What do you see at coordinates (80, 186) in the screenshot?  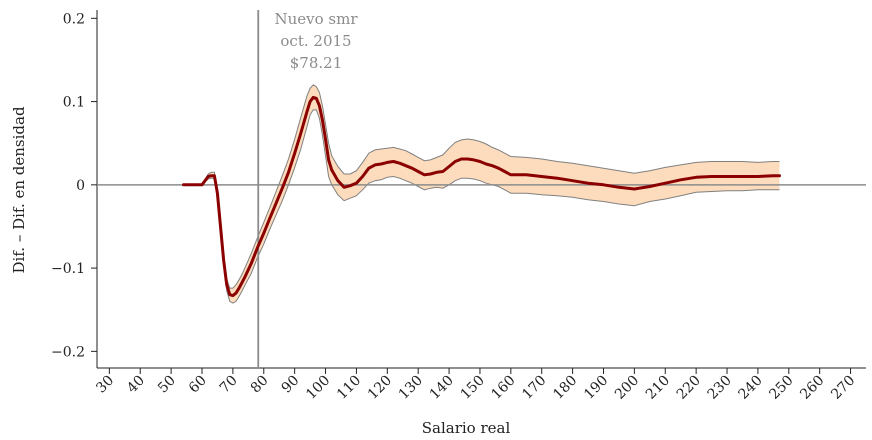 I see `y-tick-label: 0` at bounding box center [80, 186].